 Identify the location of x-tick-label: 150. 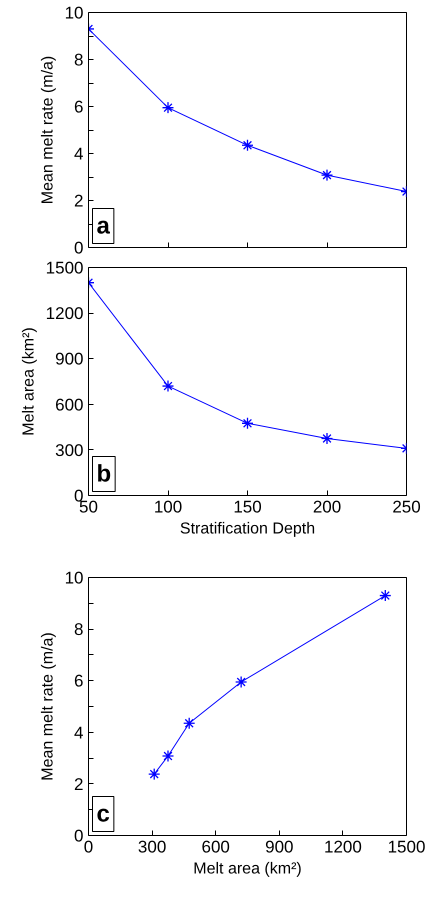
(247, 507).